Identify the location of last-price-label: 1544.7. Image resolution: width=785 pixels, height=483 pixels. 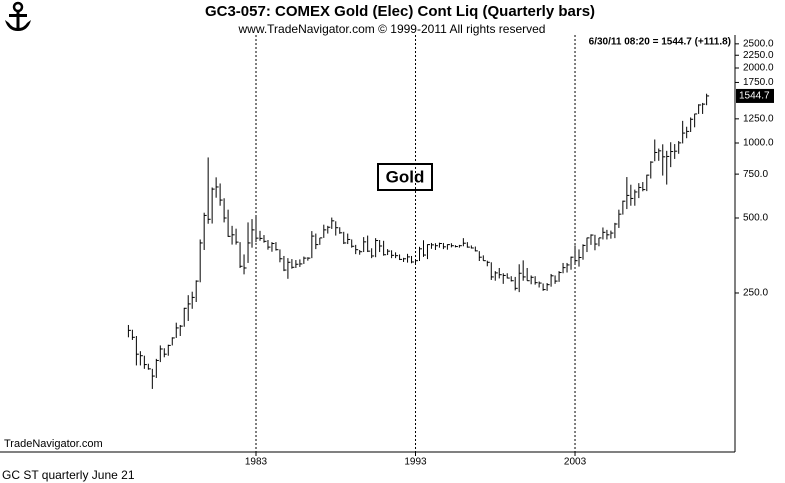
(754, 96).